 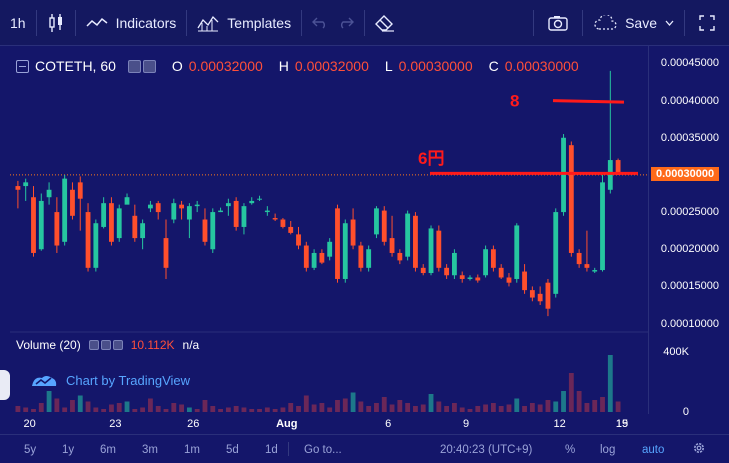 What do you see at coordinates (150, 450) in the screenshot?
I see `range-3m: 3m` at bounding box center [150, 450].